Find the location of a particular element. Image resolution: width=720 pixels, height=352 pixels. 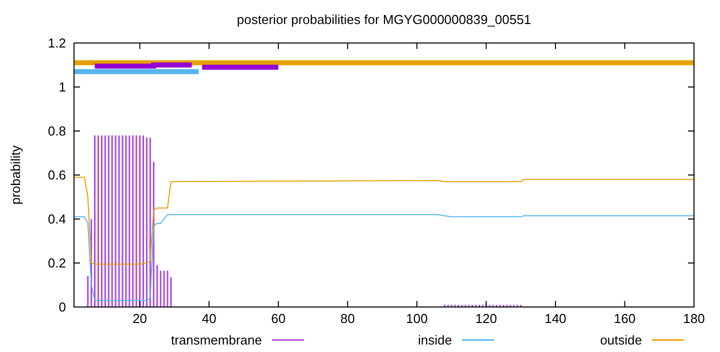

x-tick-label: 140 is located at coordinates (555, 318).